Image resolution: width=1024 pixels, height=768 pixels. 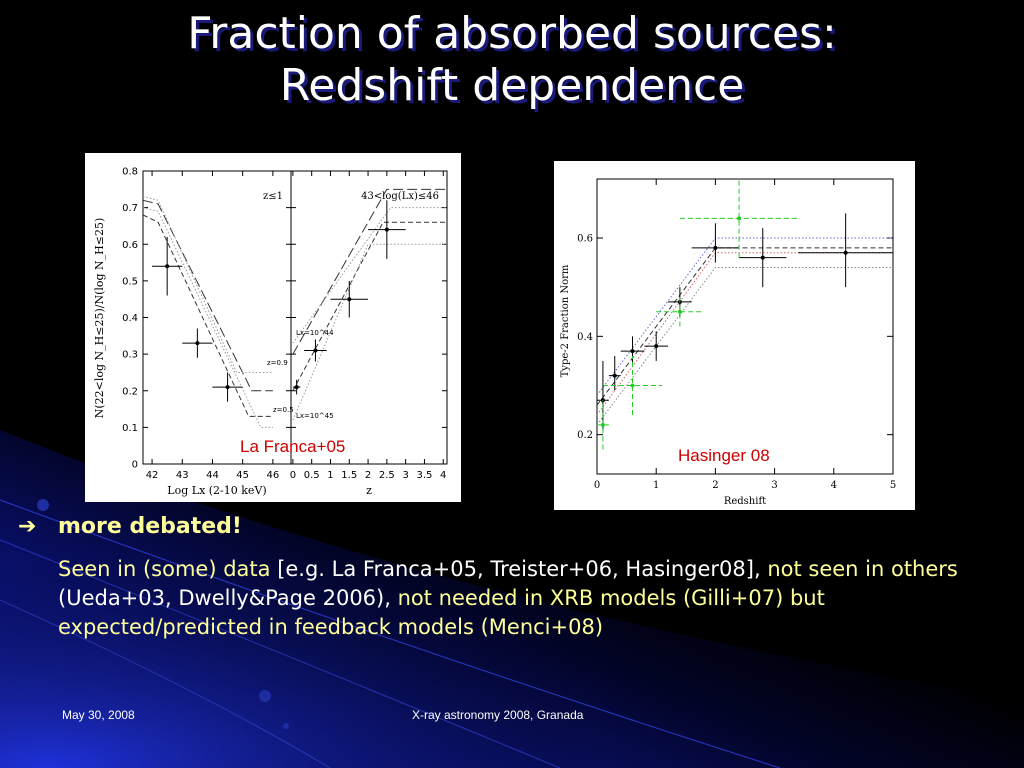 I want to click on hasinger-x-tick-label: 1, so click(x=656, y=485).